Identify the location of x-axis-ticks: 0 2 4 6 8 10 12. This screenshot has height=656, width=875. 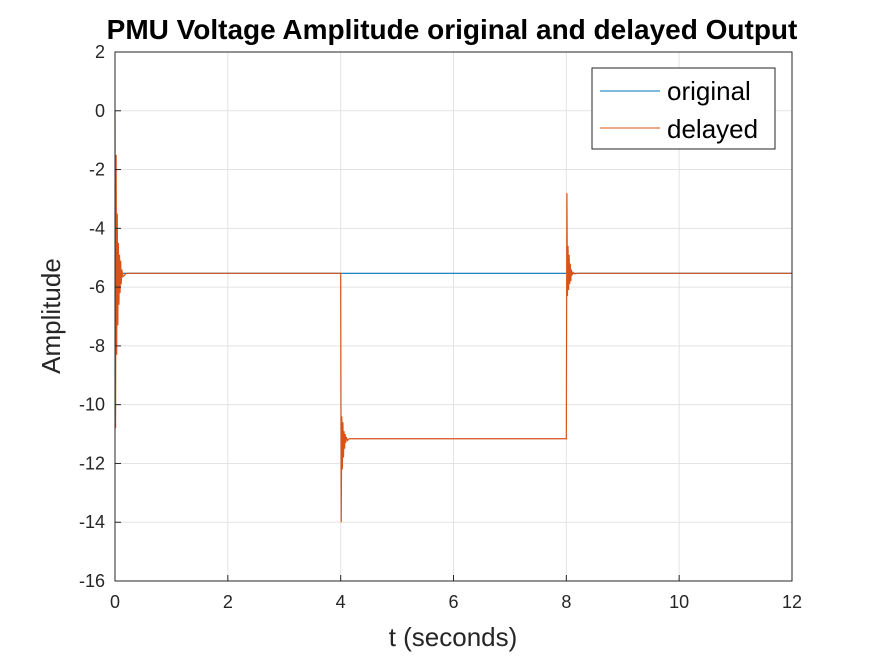
(456, 593).